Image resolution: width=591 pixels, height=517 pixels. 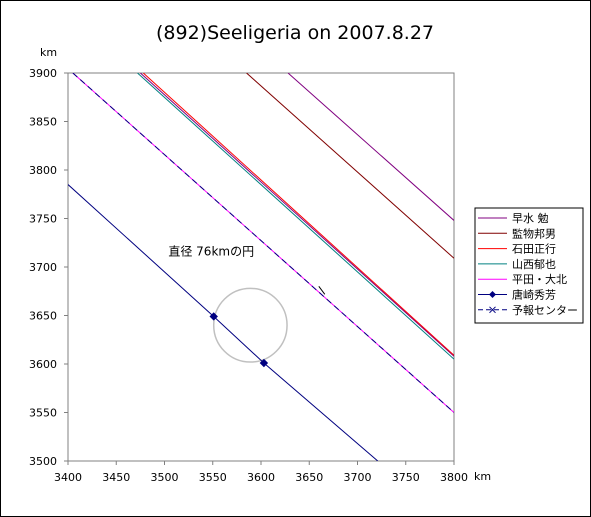 I want to click on x-axis-unit: km, so click(x=482, y=476).